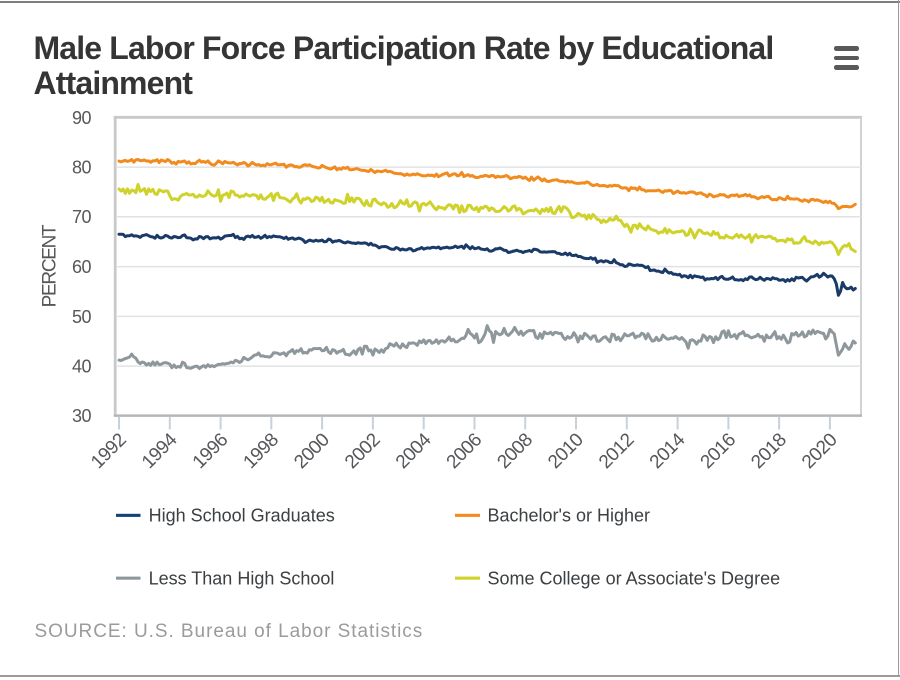 This screenshot has width=900, height=680. I want to click on svg-text: 60, so click(82, 267).